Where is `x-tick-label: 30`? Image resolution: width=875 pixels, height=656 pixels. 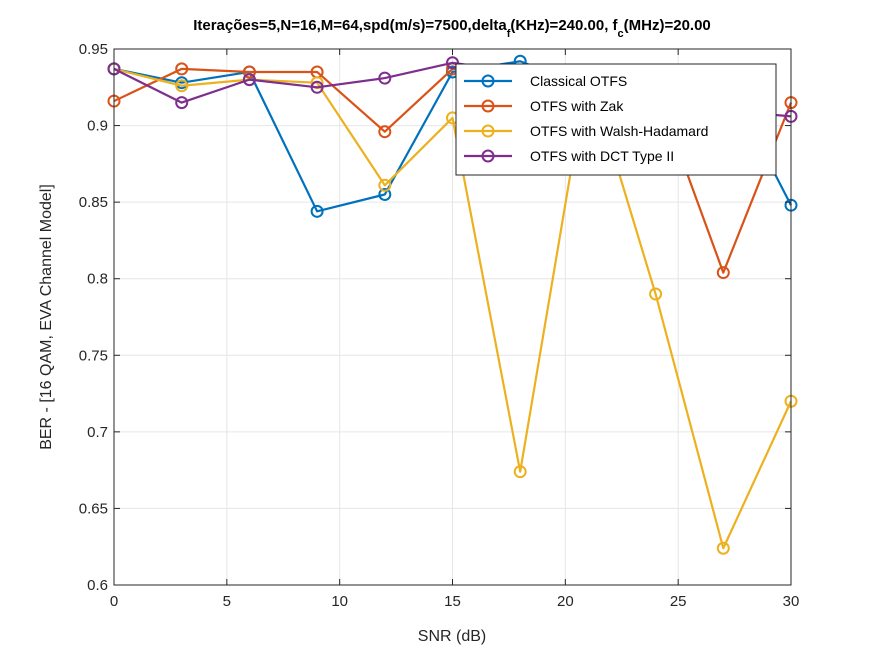 x-tick-label: 30 is located at coordinates (791, 601).